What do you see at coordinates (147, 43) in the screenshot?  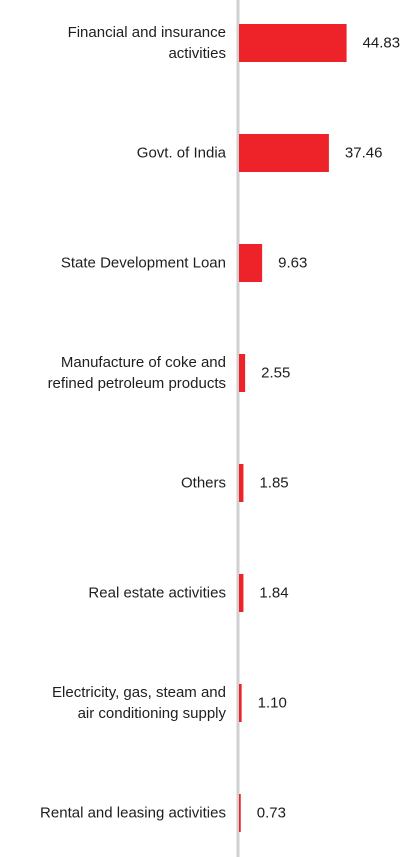 I see `category-label: Financial and insurance activities` at bounding box center [147, 43].